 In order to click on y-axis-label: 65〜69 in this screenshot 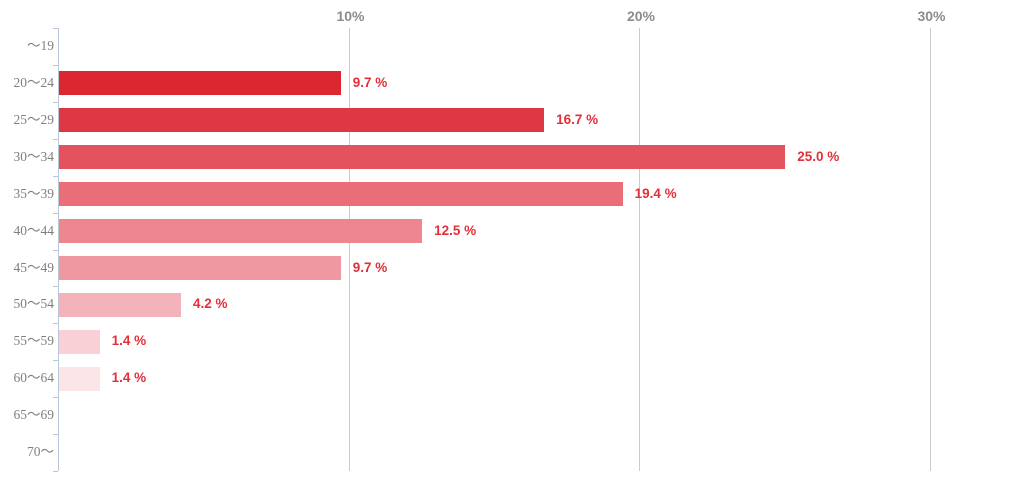, I will do `click(34, 415)`.